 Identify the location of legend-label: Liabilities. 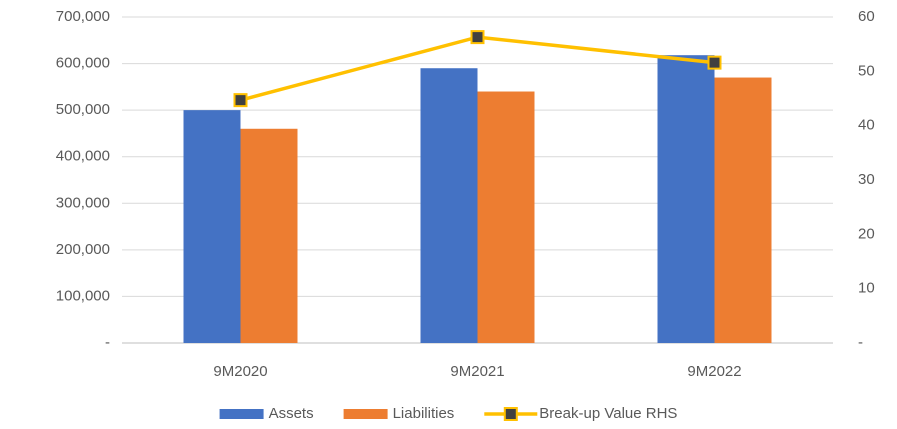
(424, 413).